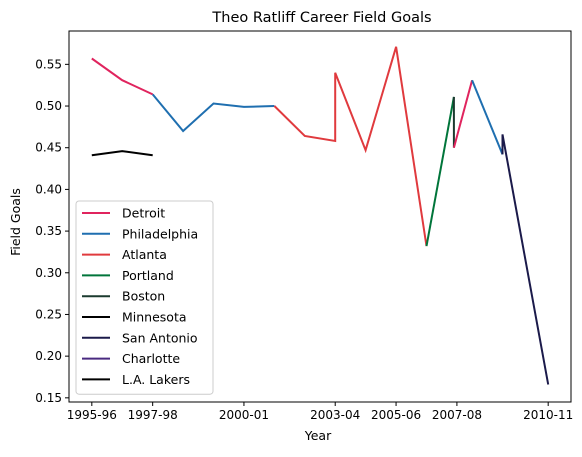 The height and width of the screenshot is (457, 582). I want to click on series-line-portland, so click(440, 171).